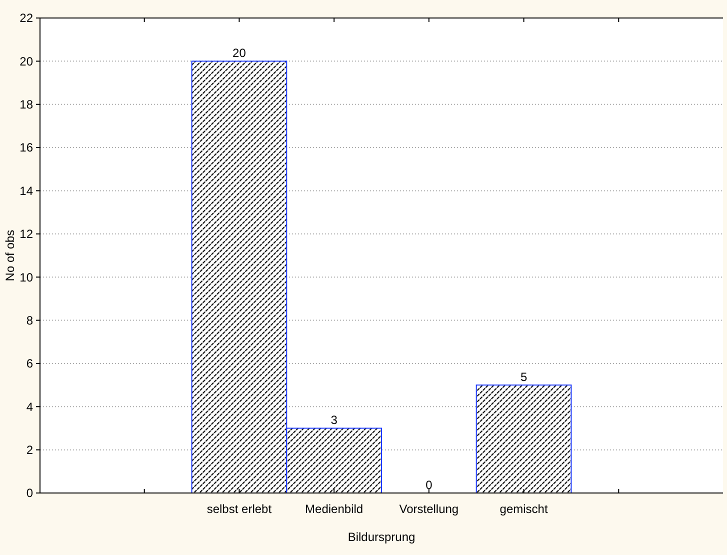 The image size is (727, 555). I want to click on y-tick-label: 8, so click(30, 320).